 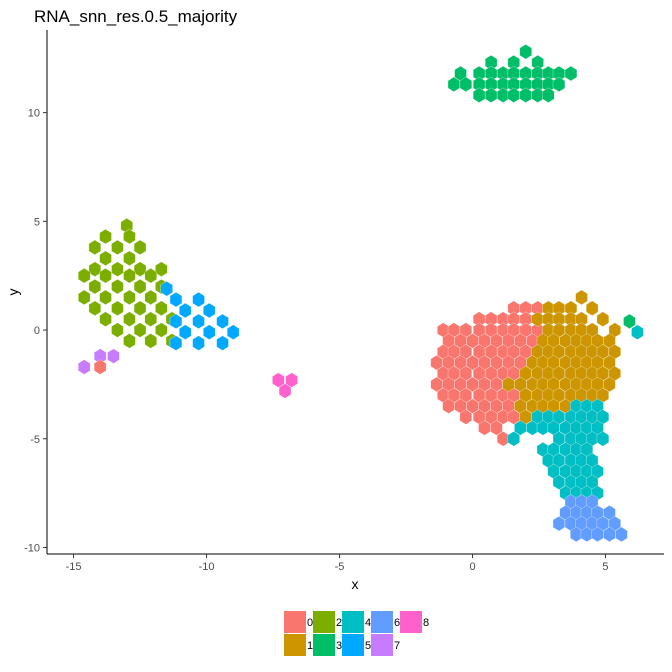 I want to click on y-tick-label: -5, so click(x=35, y=440).